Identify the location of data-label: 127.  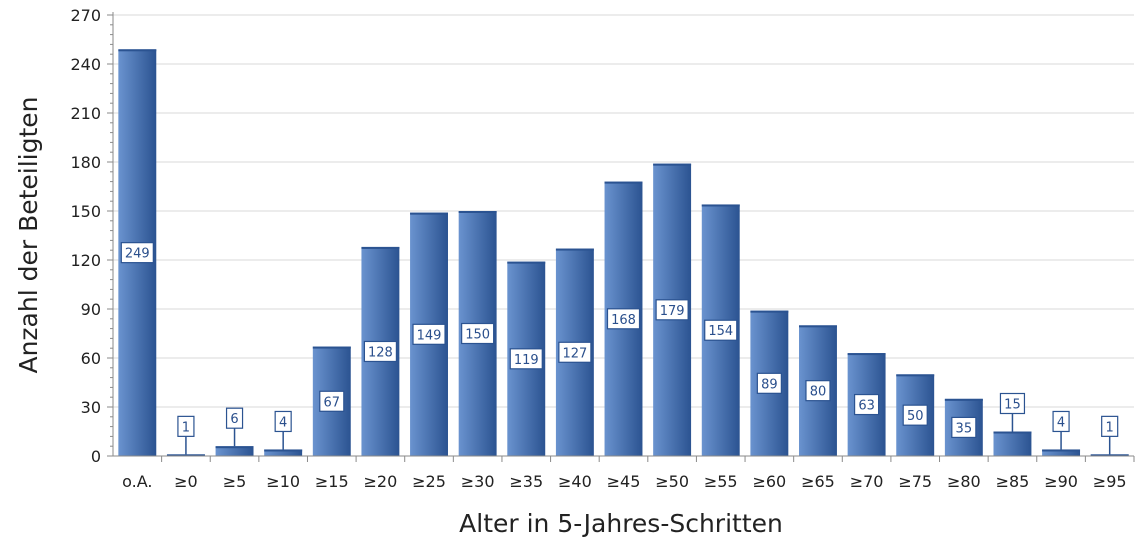
(574, 353).